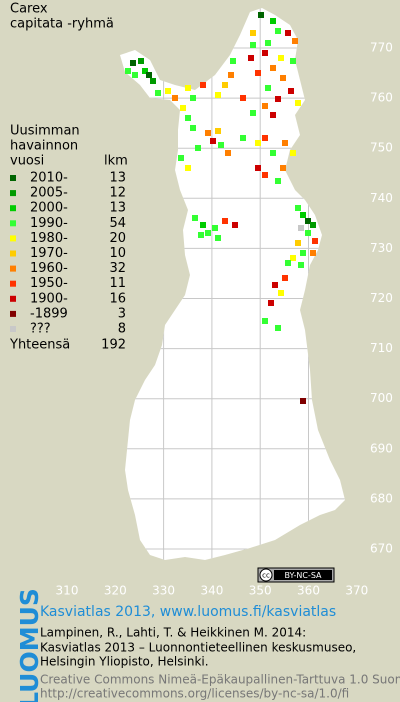 Image resolution: width=400 pixels, height=702 pixels. Describe the element at coordinates (381, 248) in the screenshot. I see `north-label: 730` at that location.